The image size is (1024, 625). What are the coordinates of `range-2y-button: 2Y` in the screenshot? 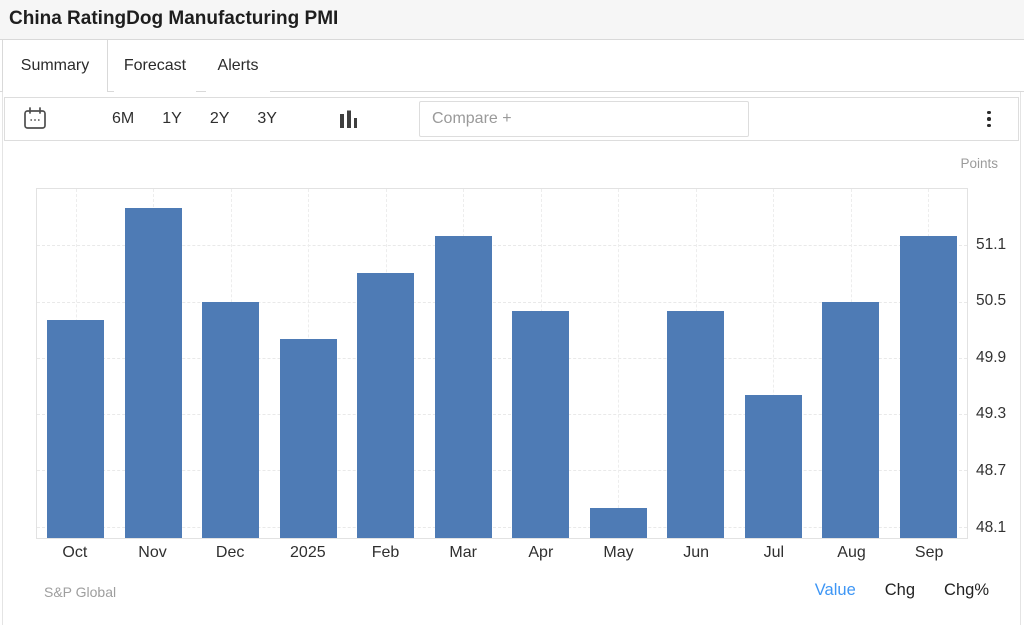 It's located at (220, 119).